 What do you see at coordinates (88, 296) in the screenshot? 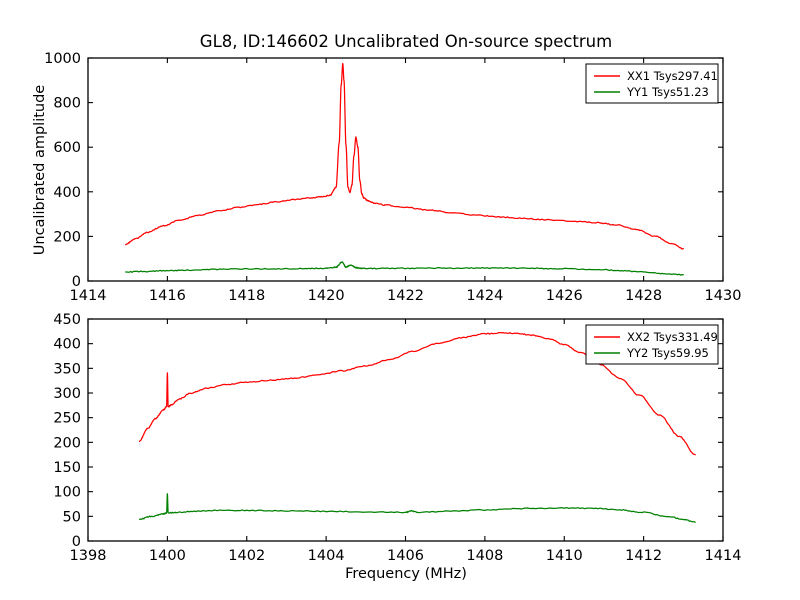
I see `top-xtick-label: 1414` at bounding box center [88, 296].